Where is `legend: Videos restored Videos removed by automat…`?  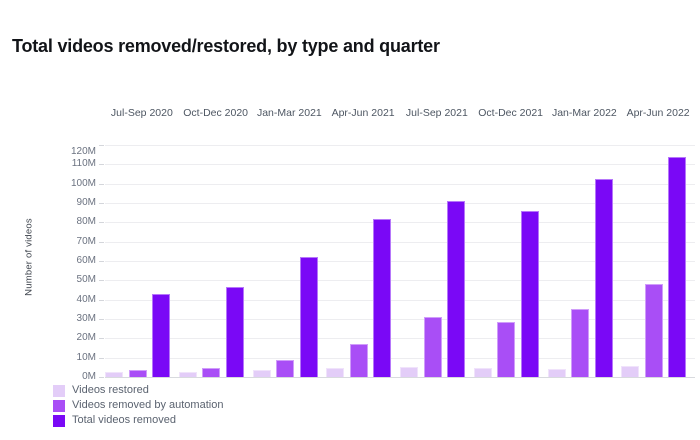 legend: Videos restored Videos removed by automat… is located at coordinates (138, 405).